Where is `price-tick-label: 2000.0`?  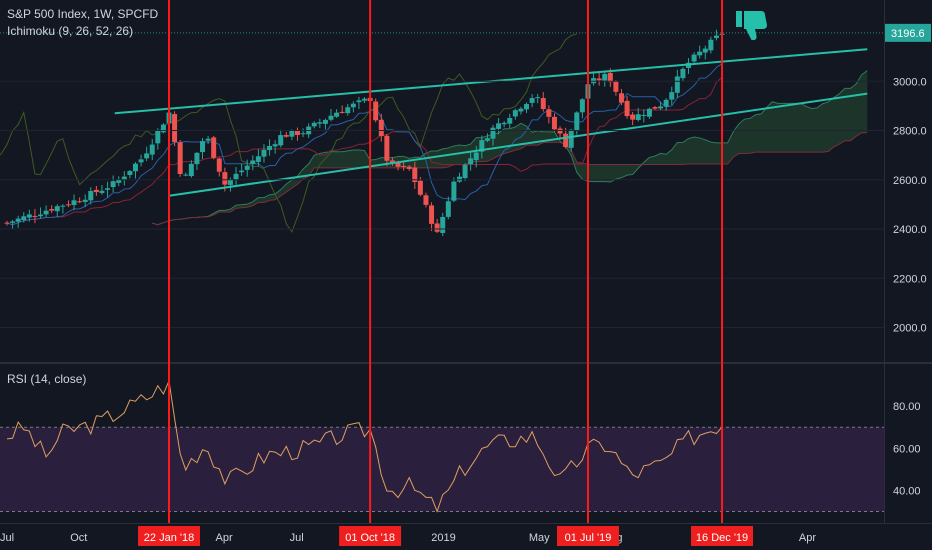 price-tick-label: 2000.0 is located at coordinates (910, 329).